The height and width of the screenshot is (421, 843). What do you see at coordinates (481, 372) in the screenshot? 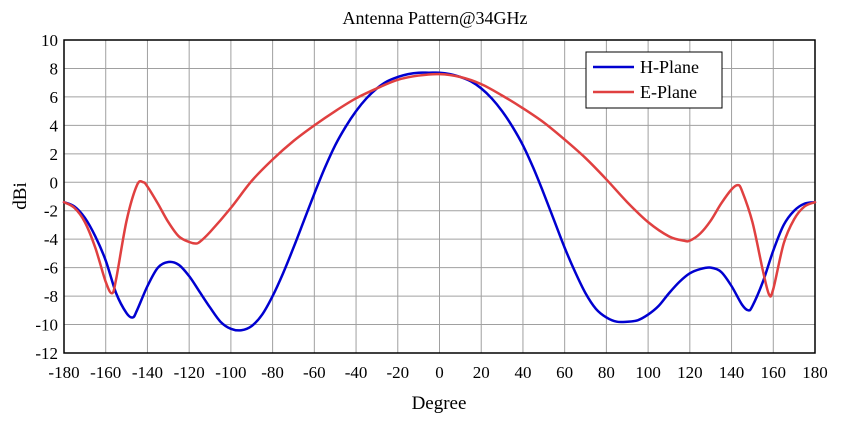
I see `x-tick-label: 20` at bounding box center [481, 372].